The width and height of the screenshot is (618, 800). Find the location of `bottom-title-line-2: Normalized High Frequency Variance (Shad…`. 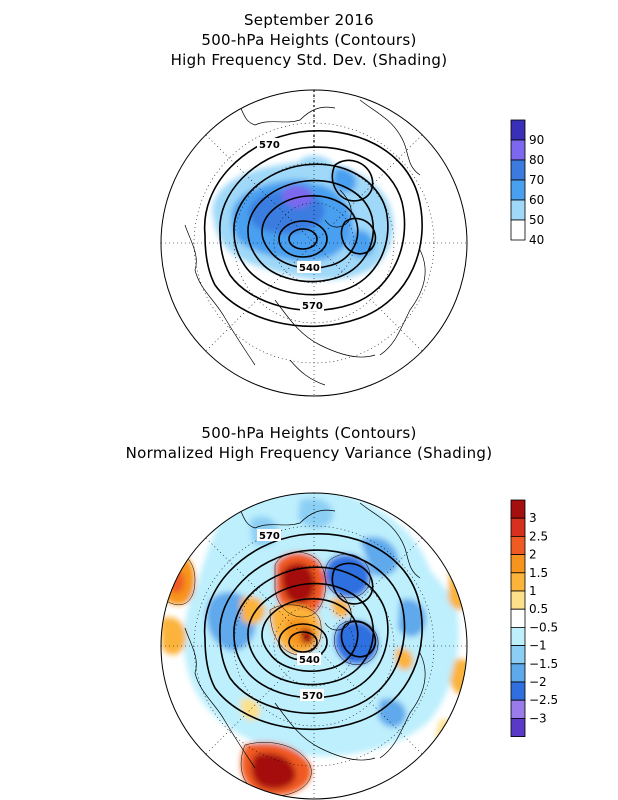

bottom-title-line-2: Normalized High Frequency Variance (Shad… is located at coordinates (309, 453).